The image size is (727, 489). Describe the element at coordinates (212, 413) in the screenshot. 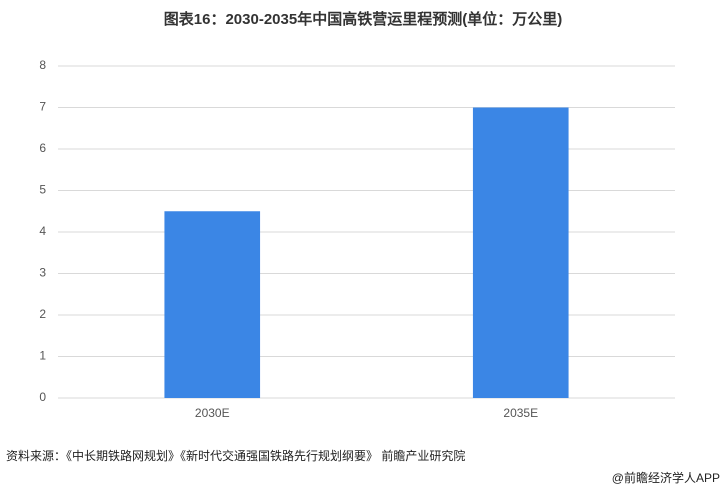

I see `x-tick-label: 2030E` at that location.